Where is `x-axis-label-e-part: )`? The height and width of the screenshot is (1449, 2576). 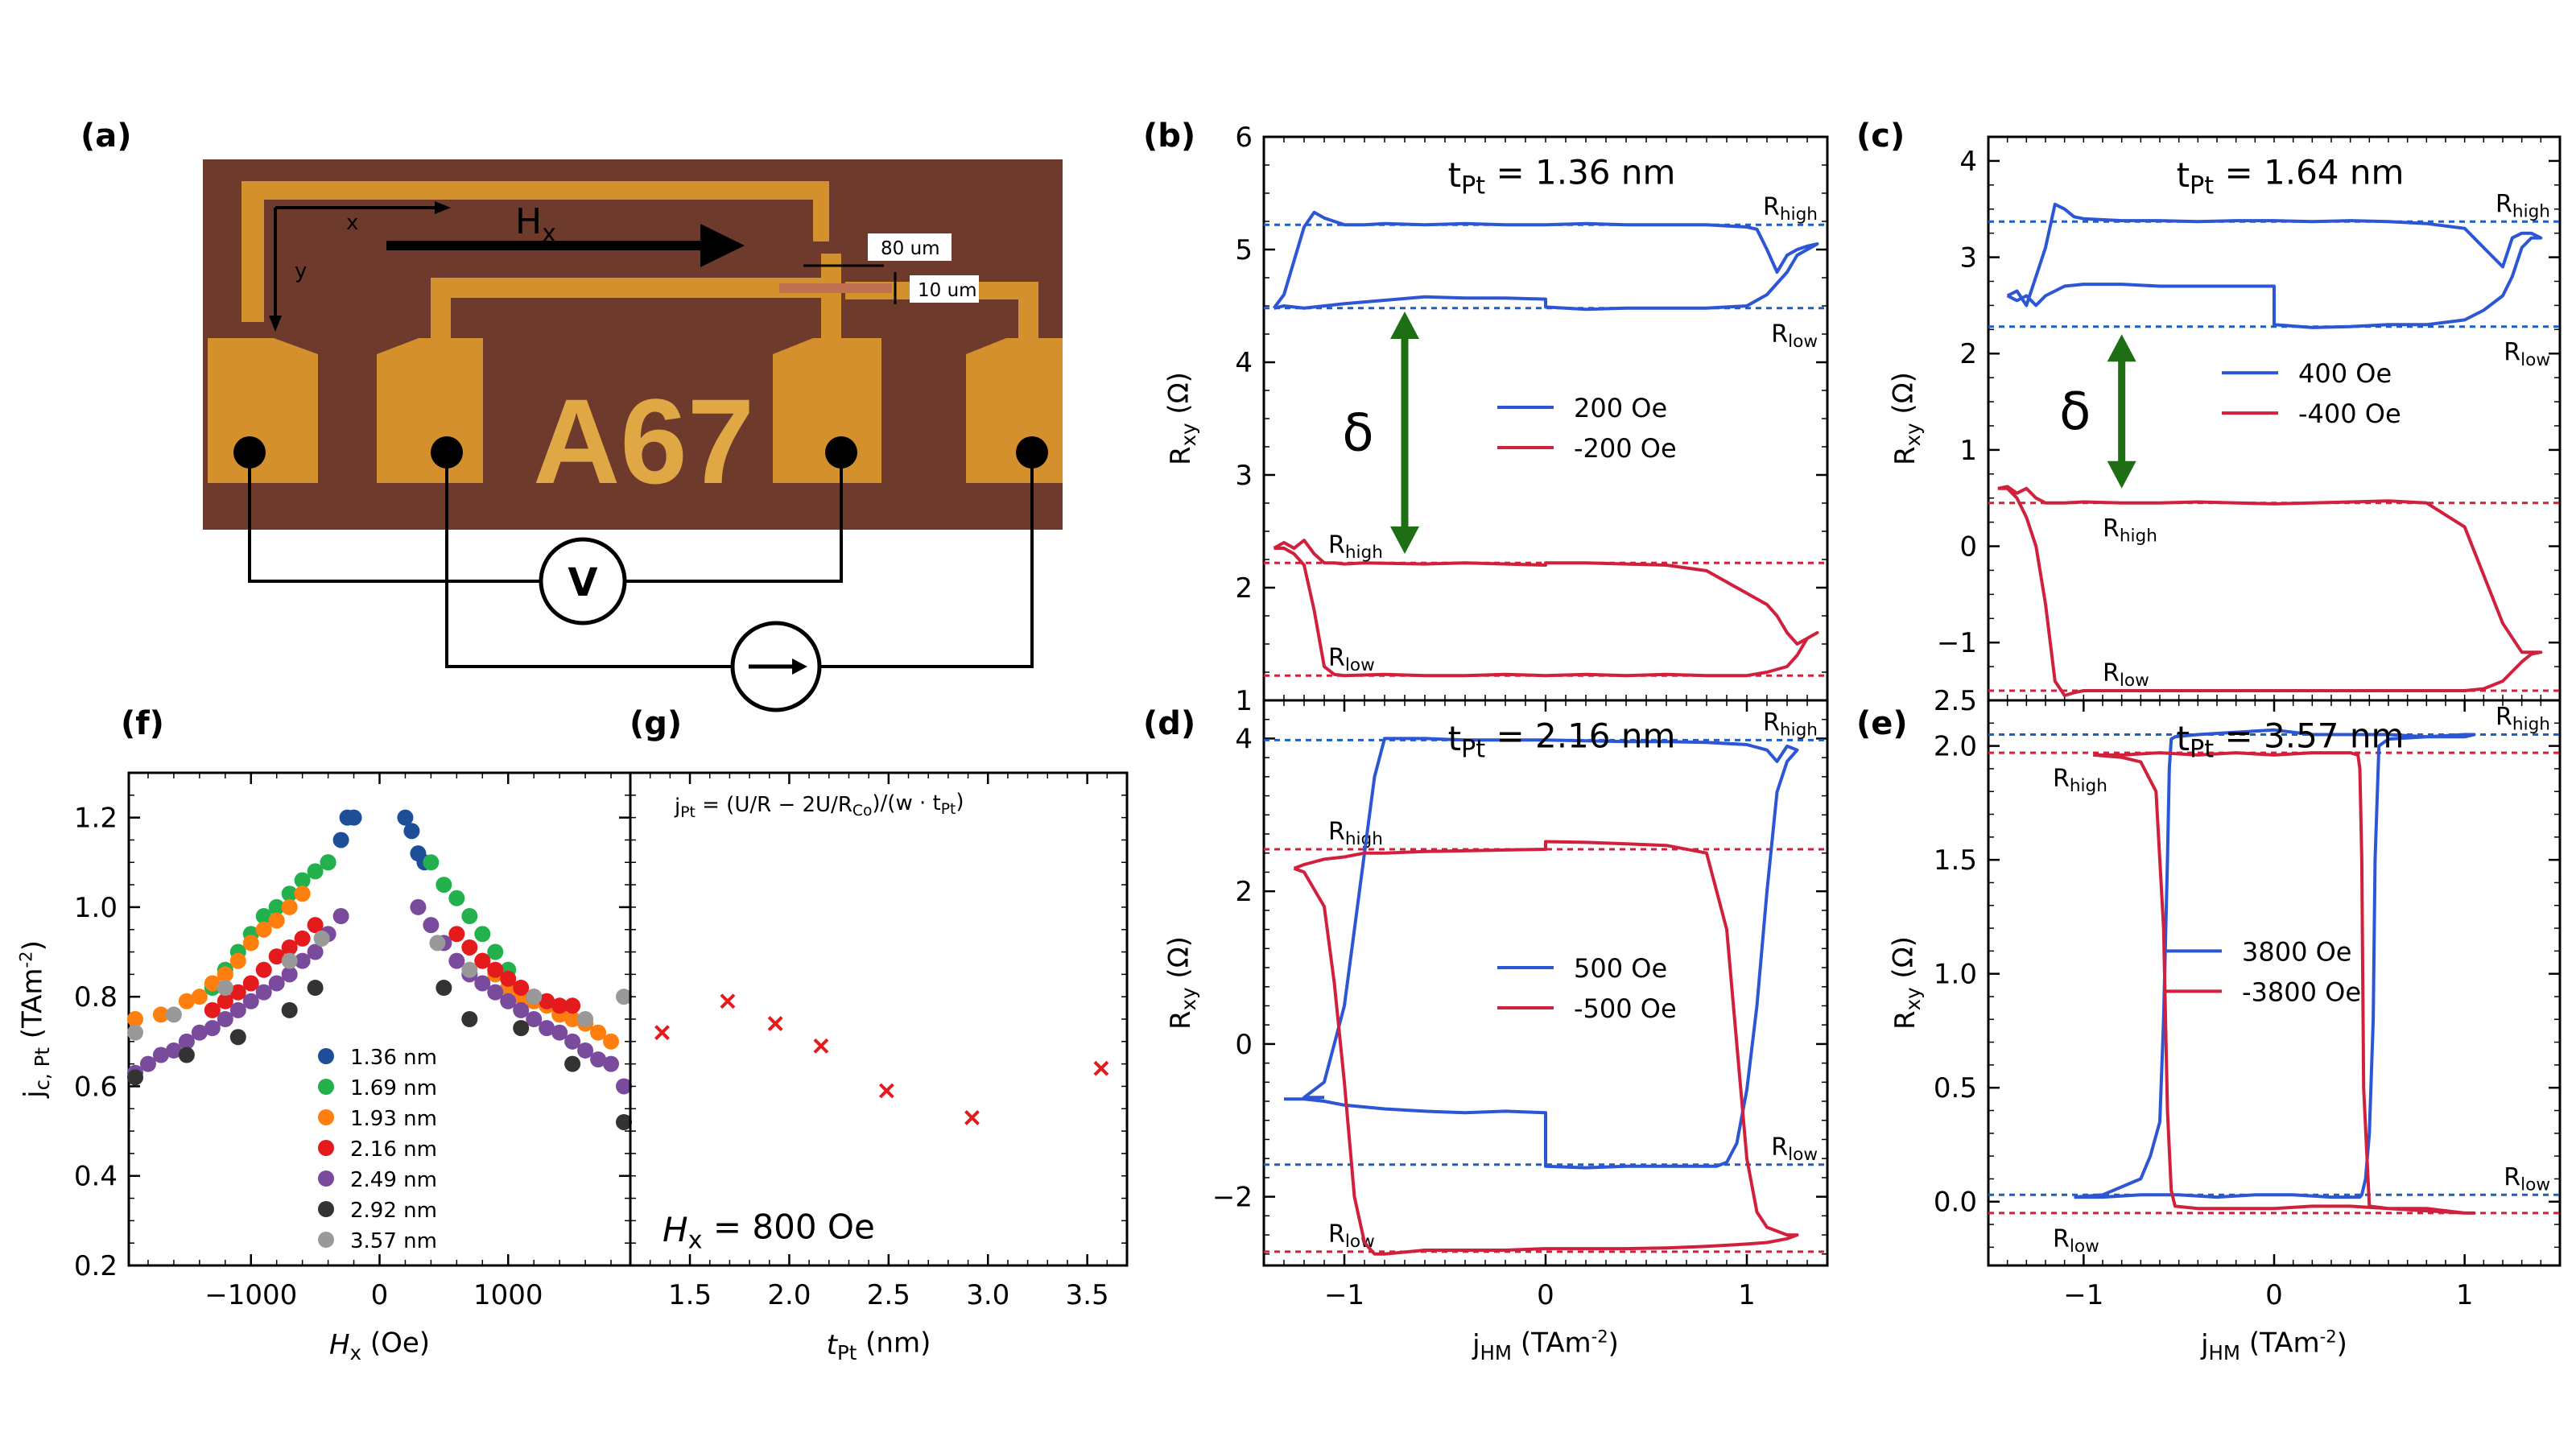
x-axis-label-e-part: ) is located at coordinates (2342, 1344).